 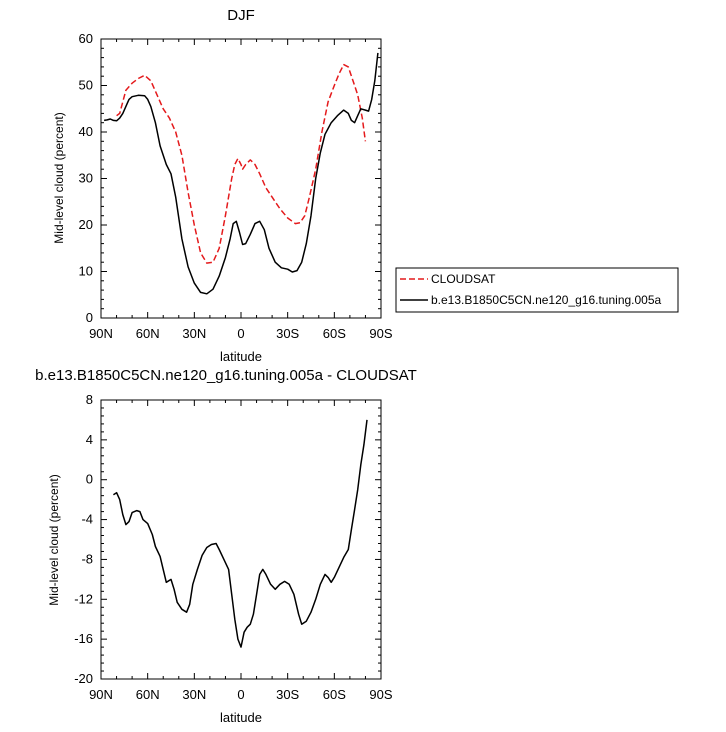 I want to click on bottom-y-tick-label: -12, so click(x=83, y=598).